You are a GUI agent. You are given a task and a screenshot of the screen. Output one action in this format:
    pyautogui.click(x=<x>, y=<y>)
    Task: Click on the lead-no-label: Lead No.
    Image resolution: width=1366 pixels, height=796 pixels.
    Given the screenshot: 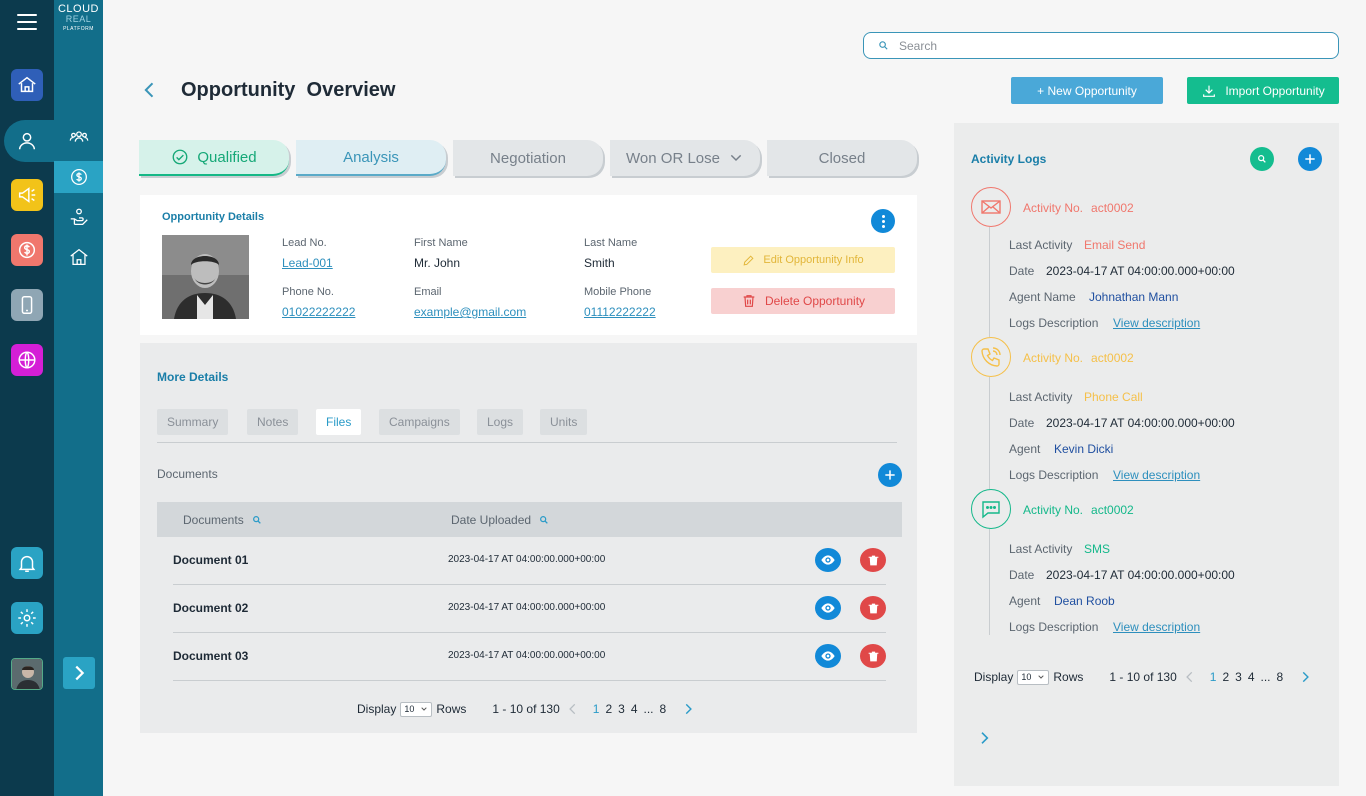 What is the action you would take?
    pyautogui.click(x=304, y=243)
    